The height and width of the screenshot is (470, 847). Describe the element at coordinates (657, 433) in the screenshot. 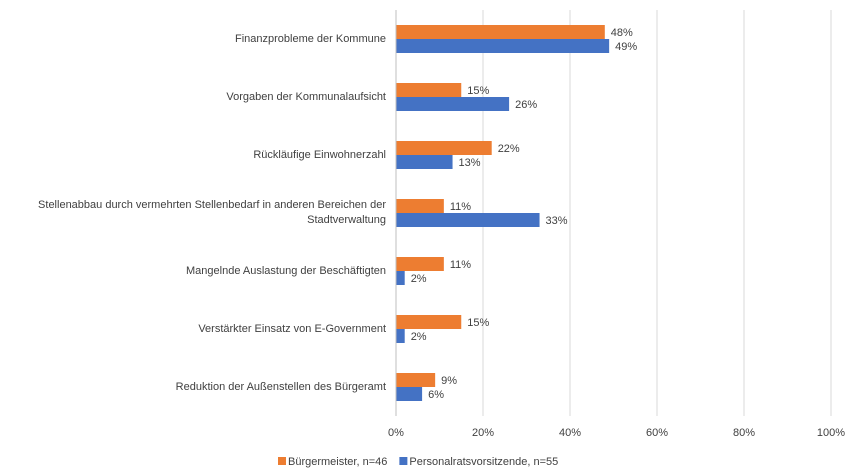

I see `x-tick-label: 60%` at that location.